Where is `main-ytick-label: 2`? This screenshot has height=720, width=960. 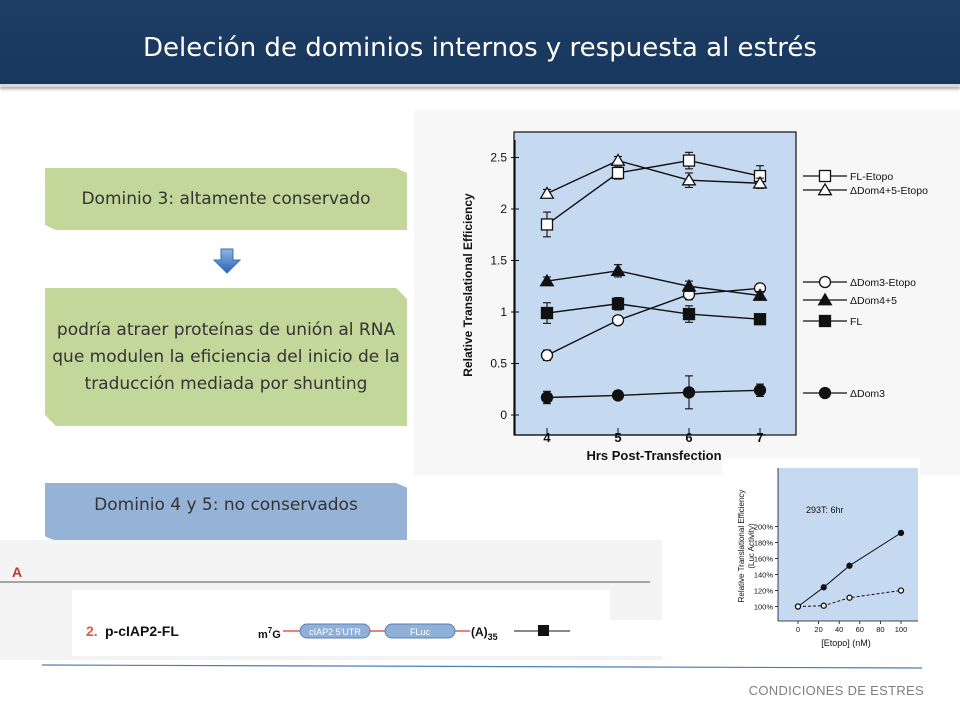 main-ytick-label: 2 is located at coordinates (503, 209).